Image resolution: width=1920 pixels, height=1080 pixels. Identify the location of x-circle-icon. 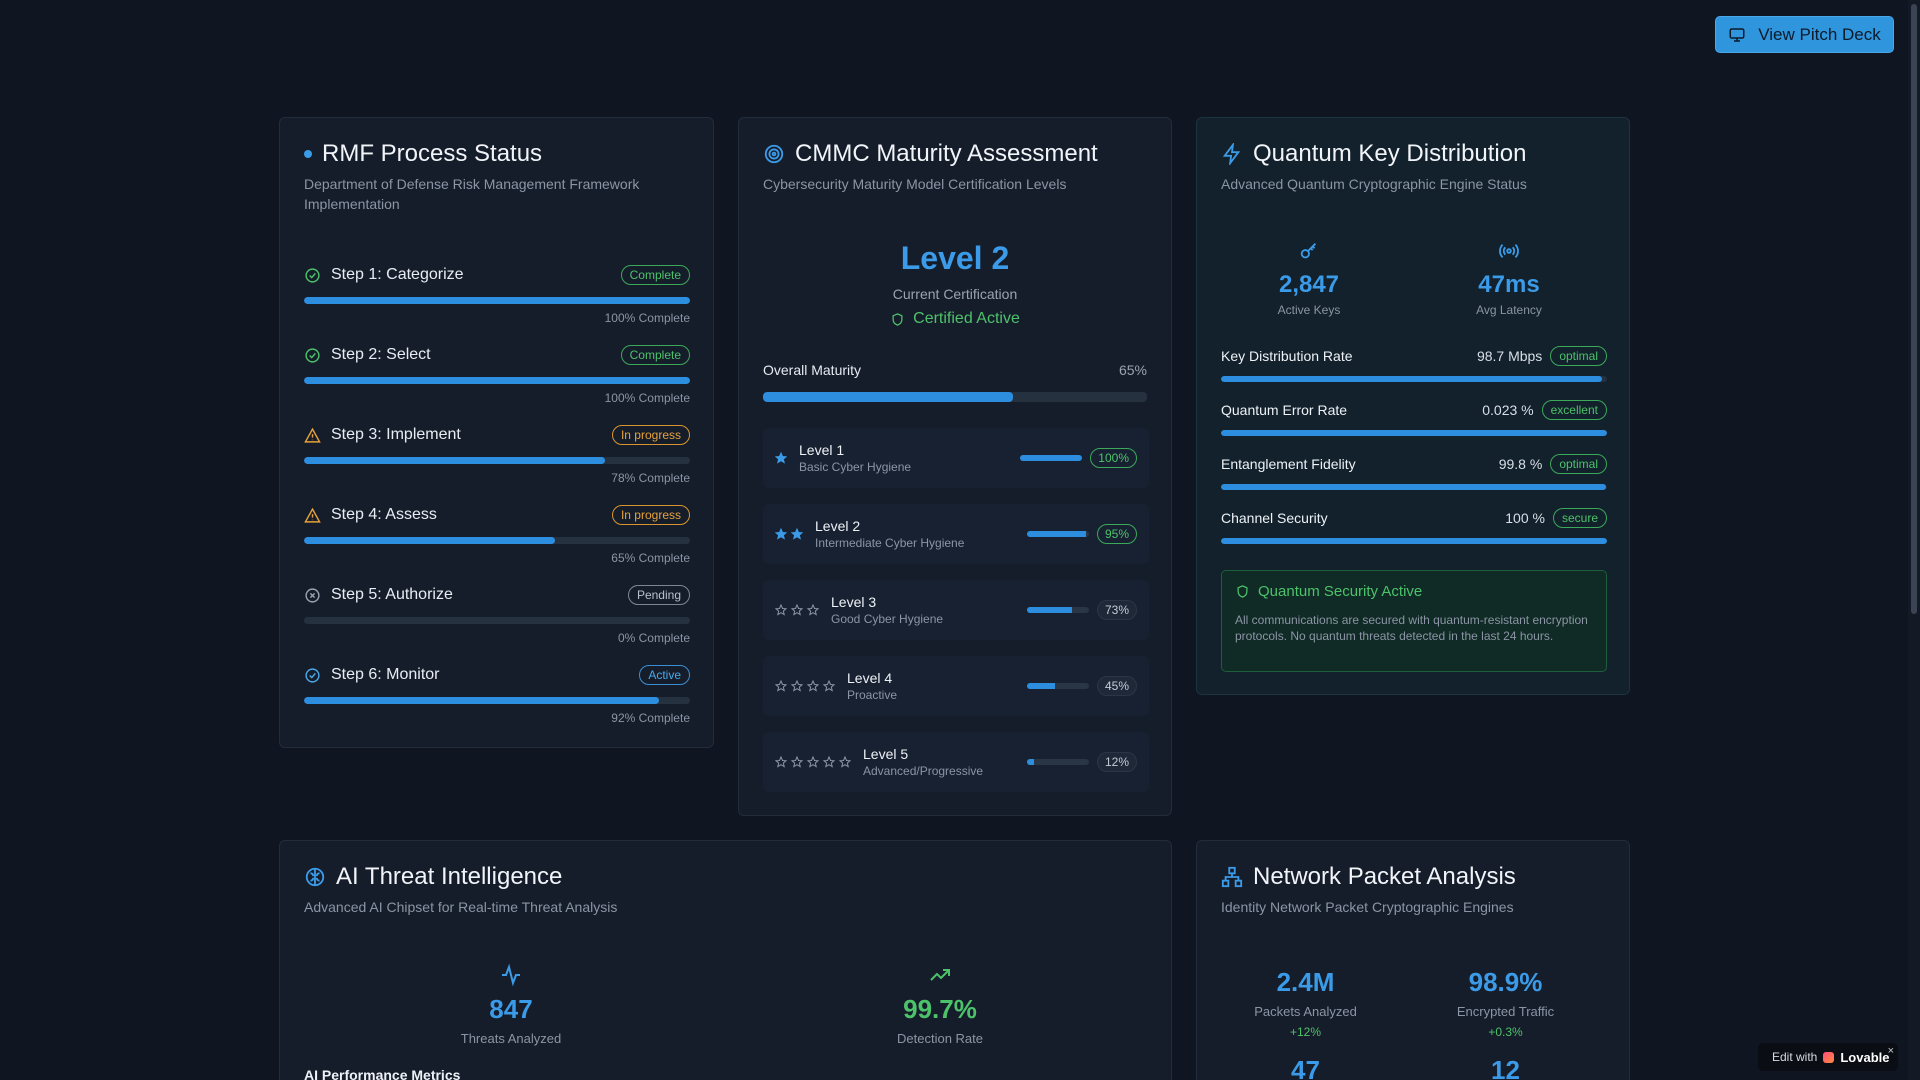
(312, 595).